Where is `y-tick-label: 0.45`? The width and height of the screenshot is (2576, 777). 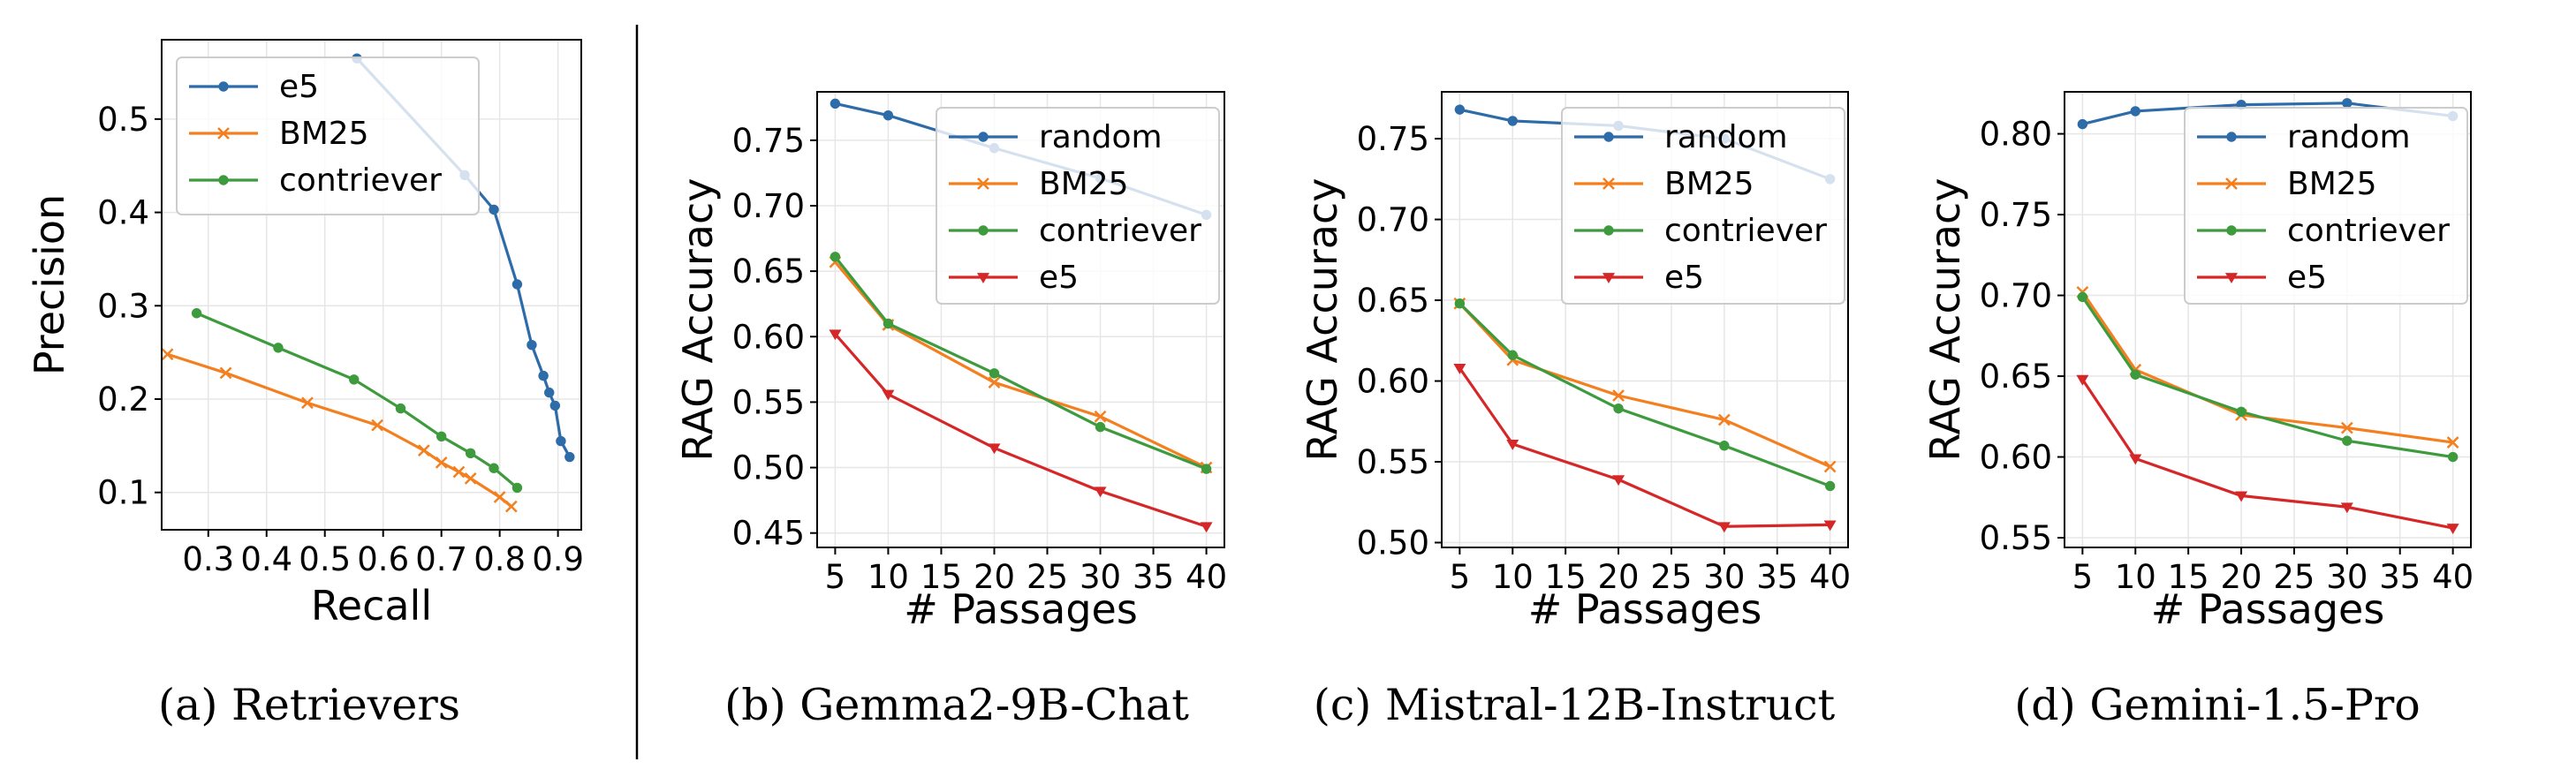 y-tick-label: 0.45 is located at coordinates (769, 534).